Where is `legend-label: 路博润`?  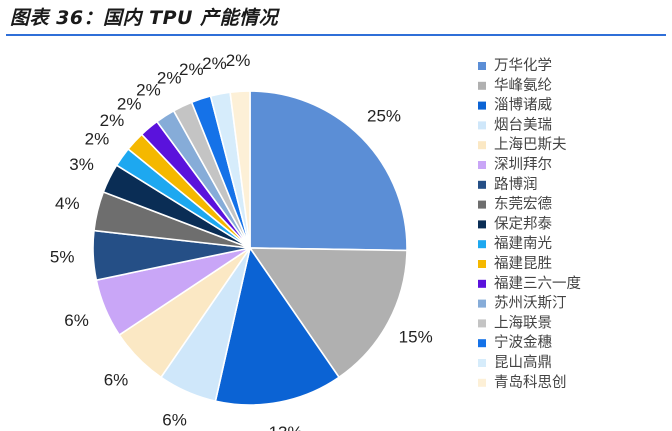 legend-label: 路博润 is located at coordinates (516, 184).